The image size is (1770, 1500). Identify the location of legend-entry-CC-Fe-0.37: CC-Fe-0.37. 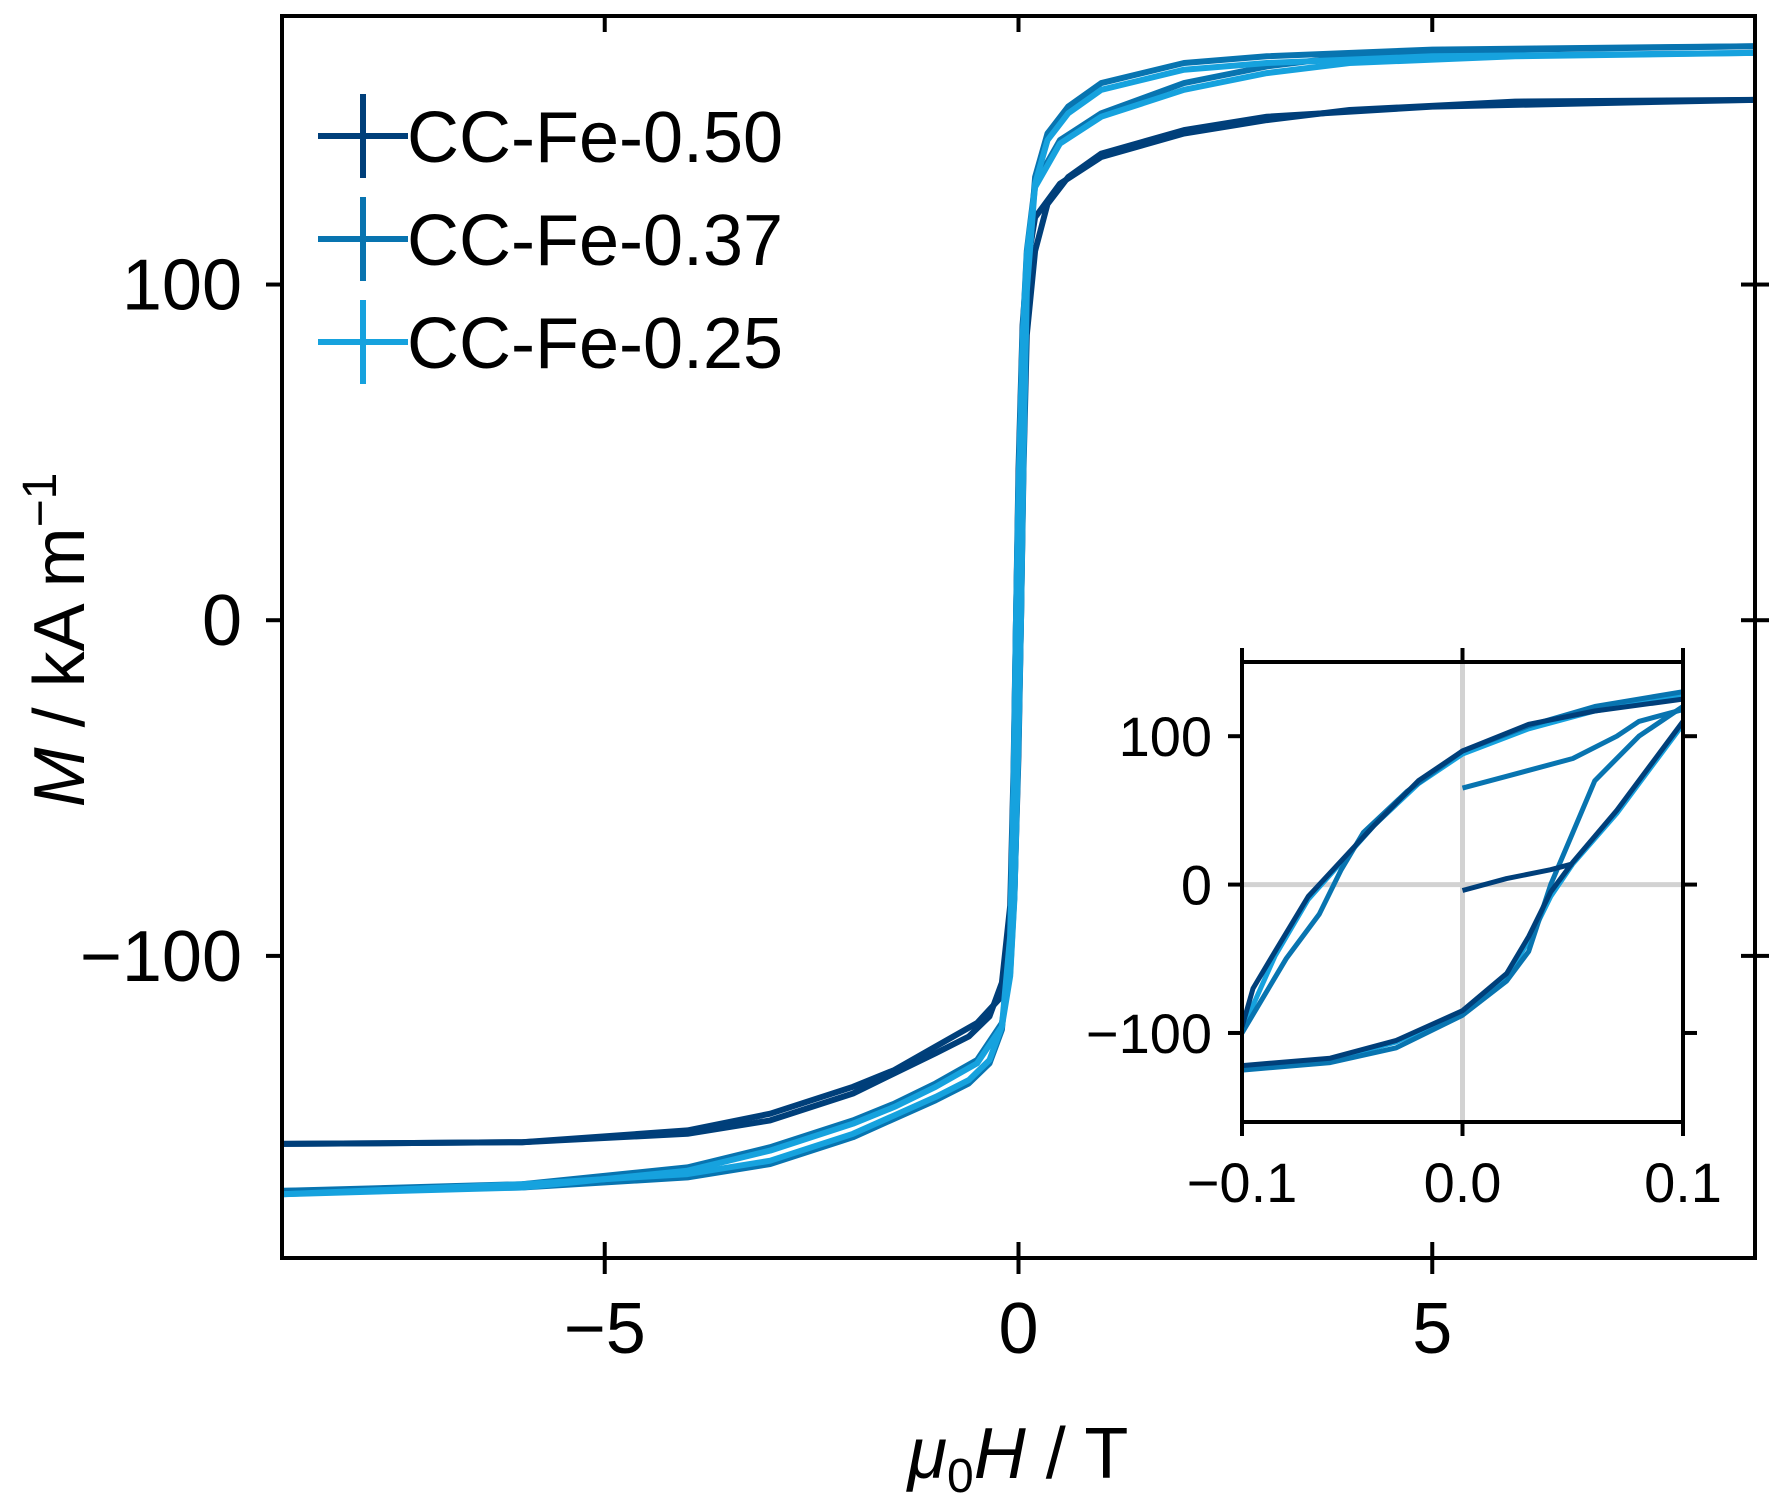
(550, 239).